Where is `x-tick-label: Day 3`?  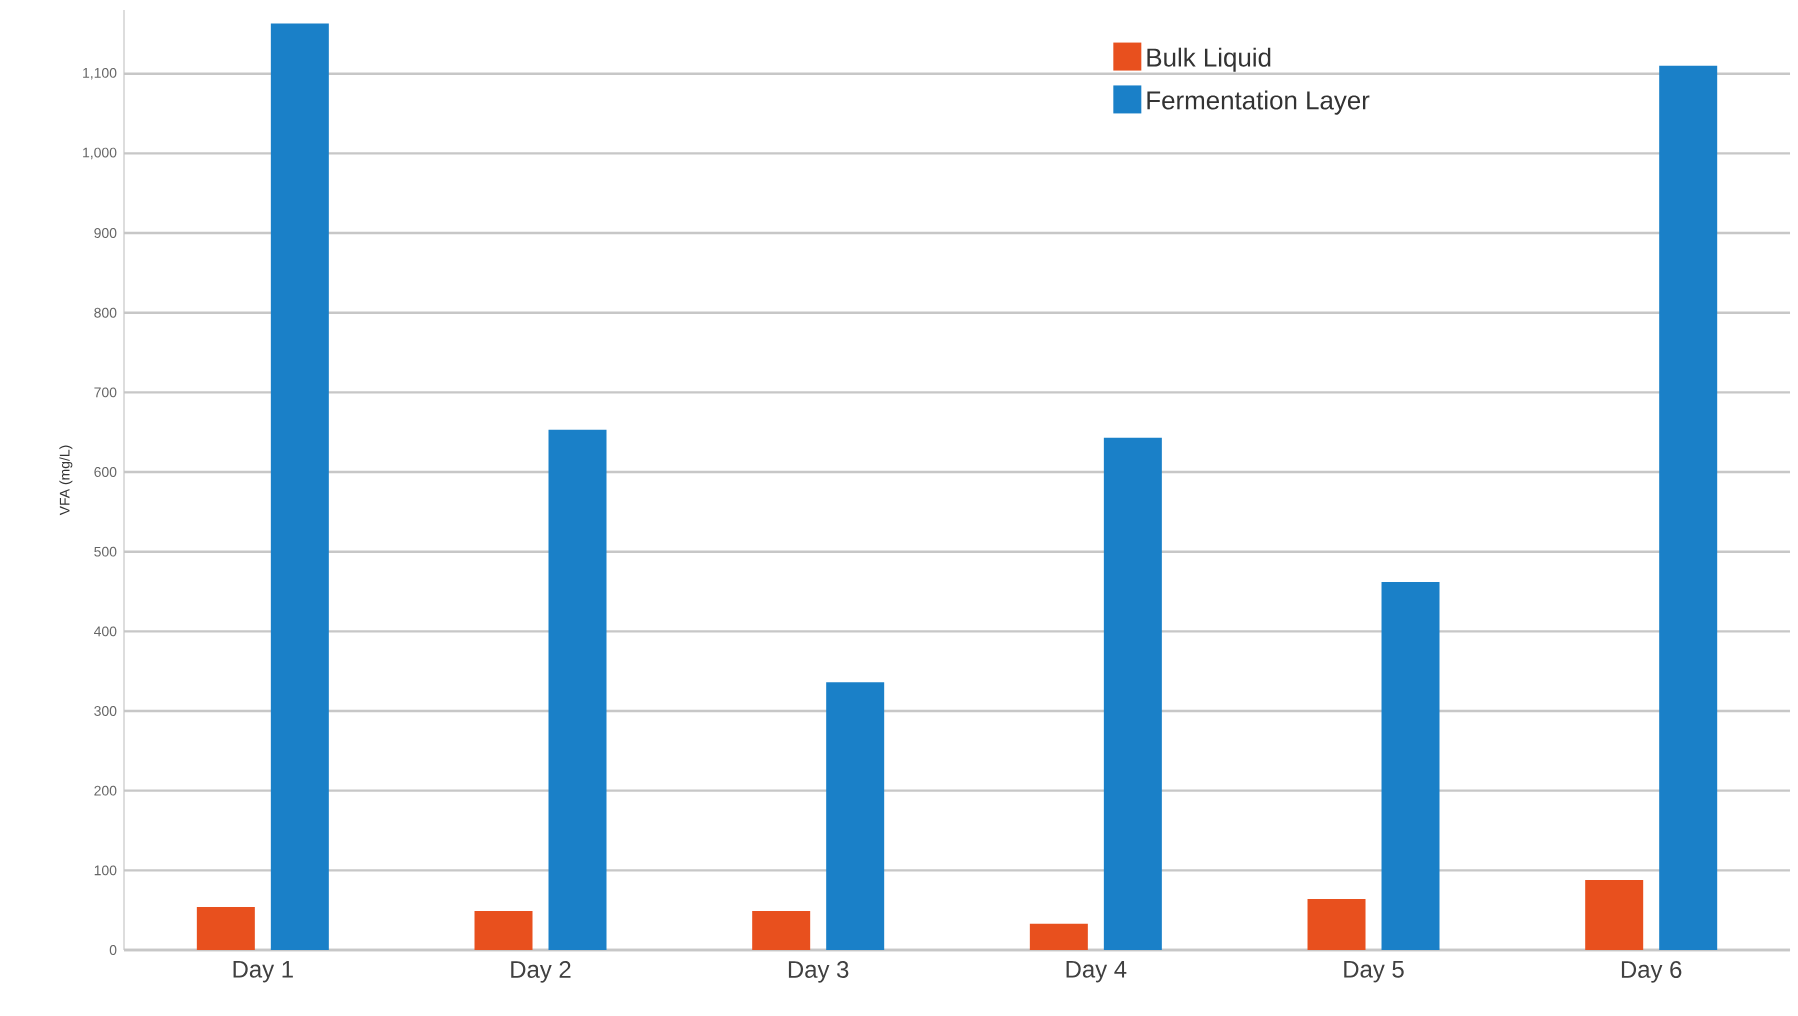
x-tick-label: Day 3 is located at coordinates (818, 972).